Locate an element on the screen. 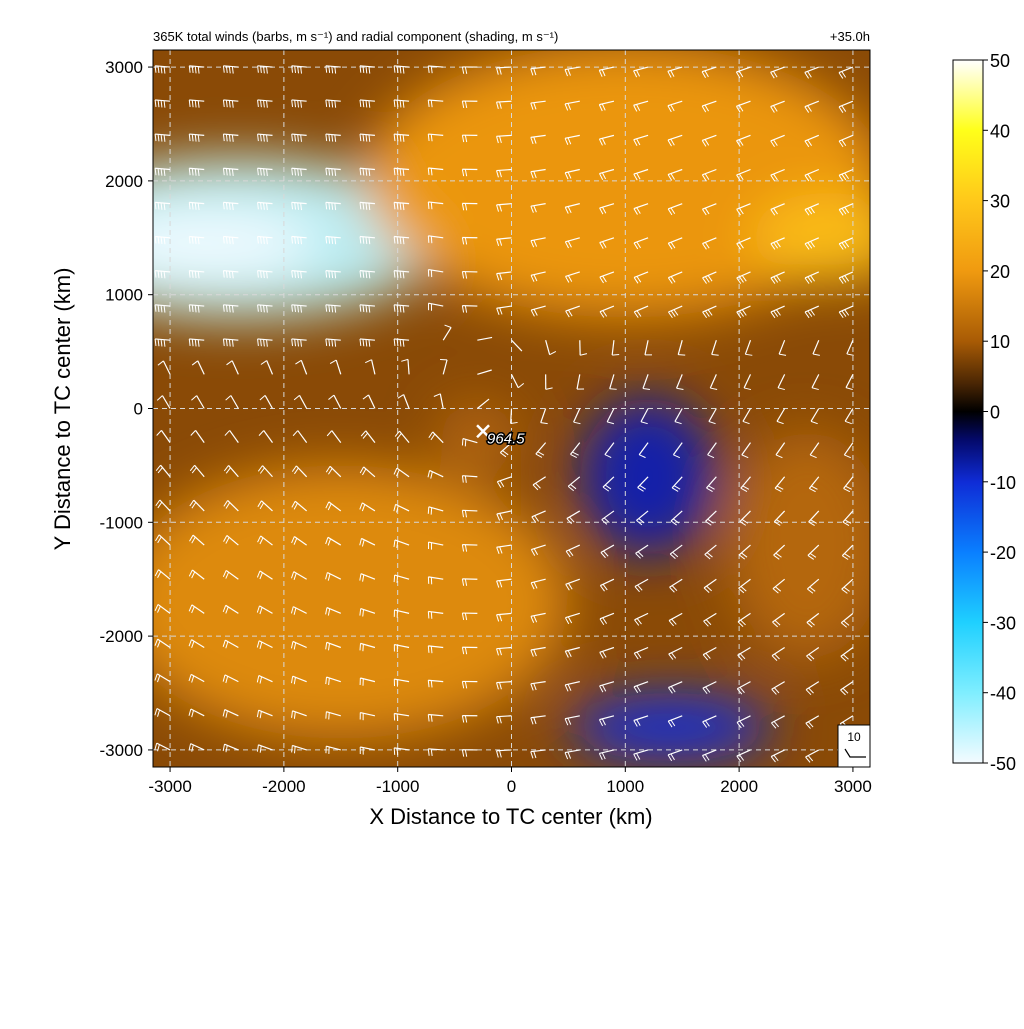 This screenshot has width=1024, height=1029. colorbar-tick-label: -20 is located at coordinates (1003, 553).